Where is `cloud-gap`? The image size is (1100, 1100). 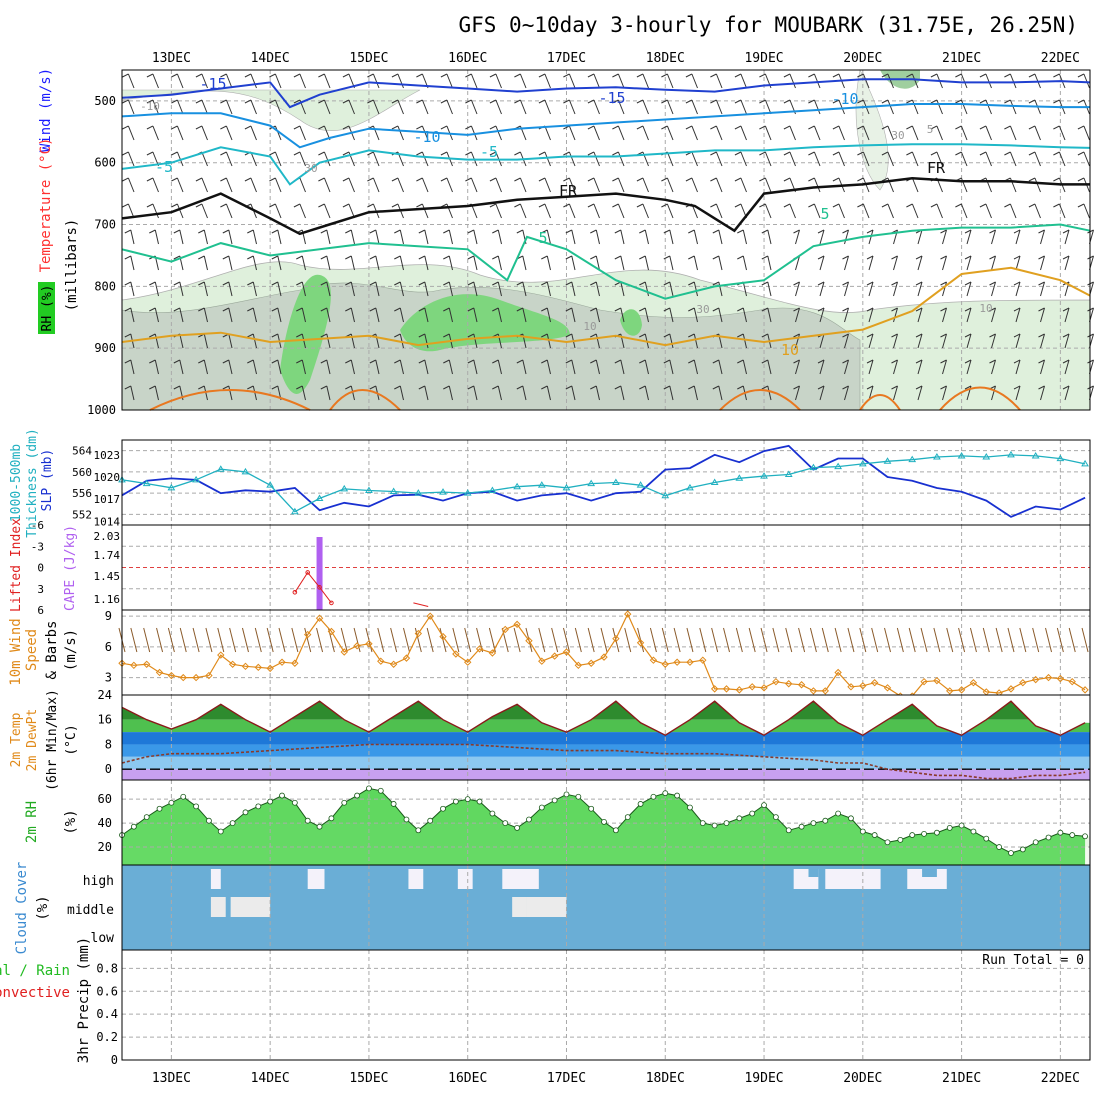
cloud-gap is located at coordinates (929, 873).